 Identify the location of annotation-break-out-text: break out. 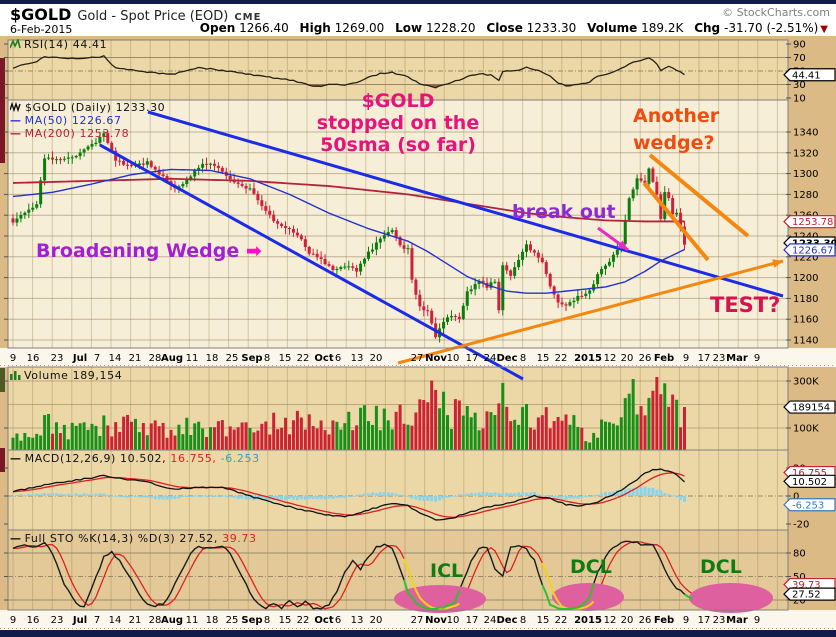
(564, 212).